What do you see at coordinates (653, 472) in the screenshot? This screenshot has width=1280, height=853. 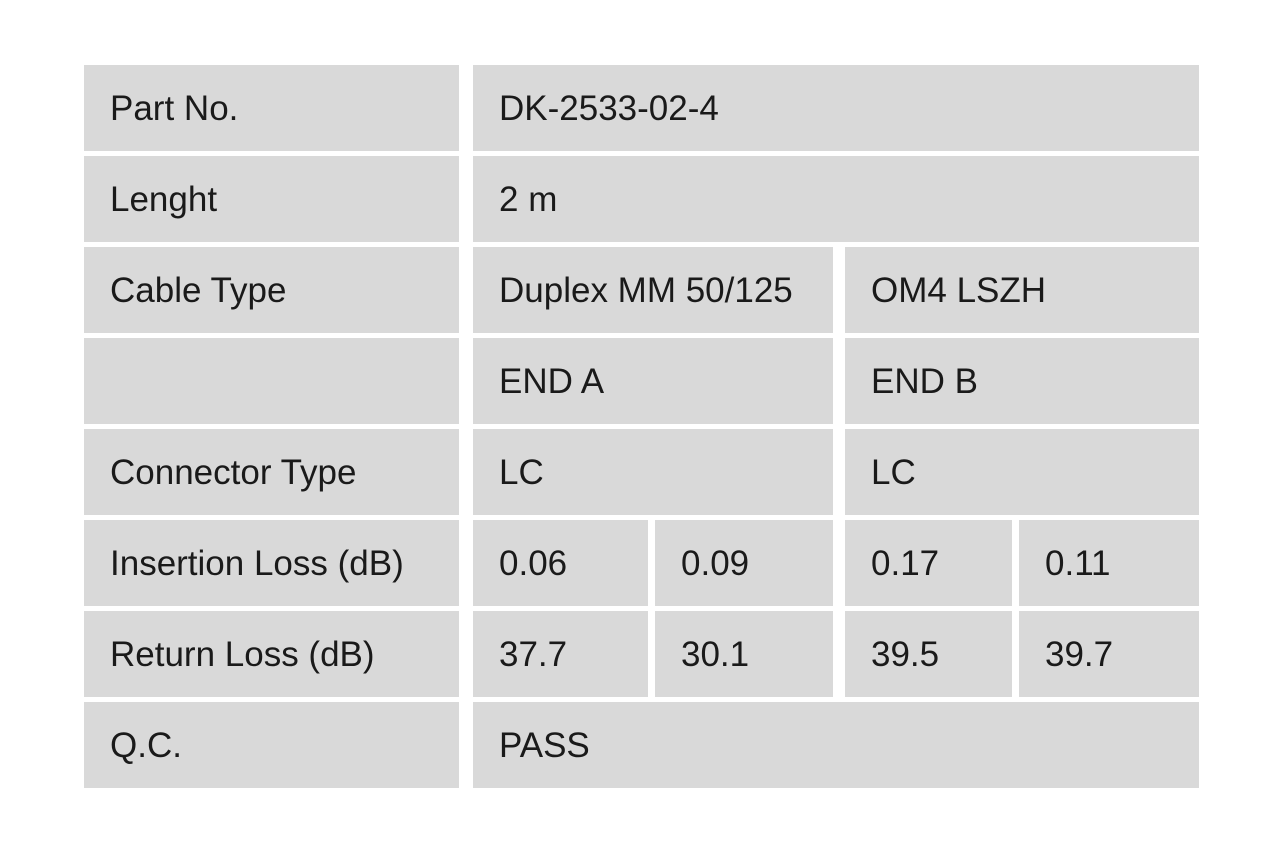 I see `connector-type-end-a-cell: LC` at bounding box center [653, 472].